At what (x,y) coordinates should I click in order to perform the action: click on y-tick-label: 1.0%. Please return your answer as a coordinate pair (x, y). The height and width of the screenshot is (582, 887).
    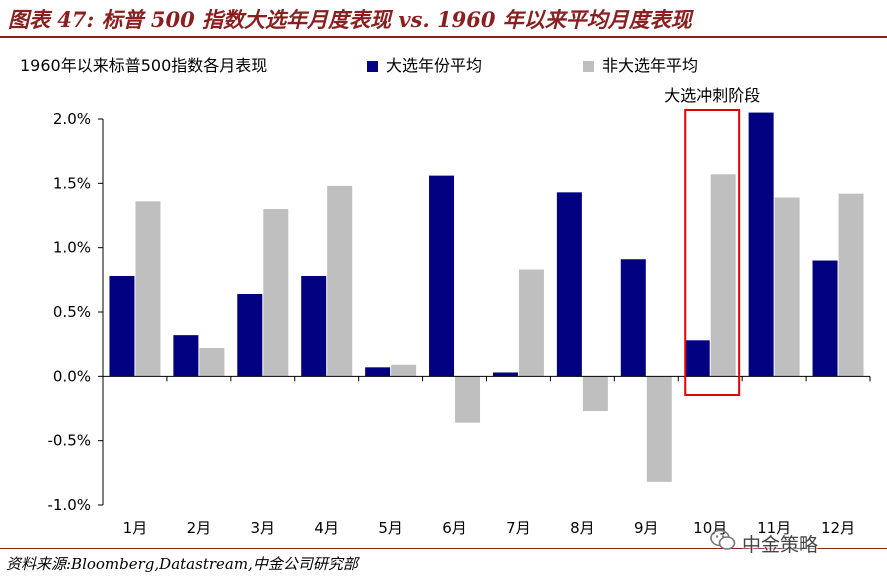
    Looking at the image, I should click on (72, 248).